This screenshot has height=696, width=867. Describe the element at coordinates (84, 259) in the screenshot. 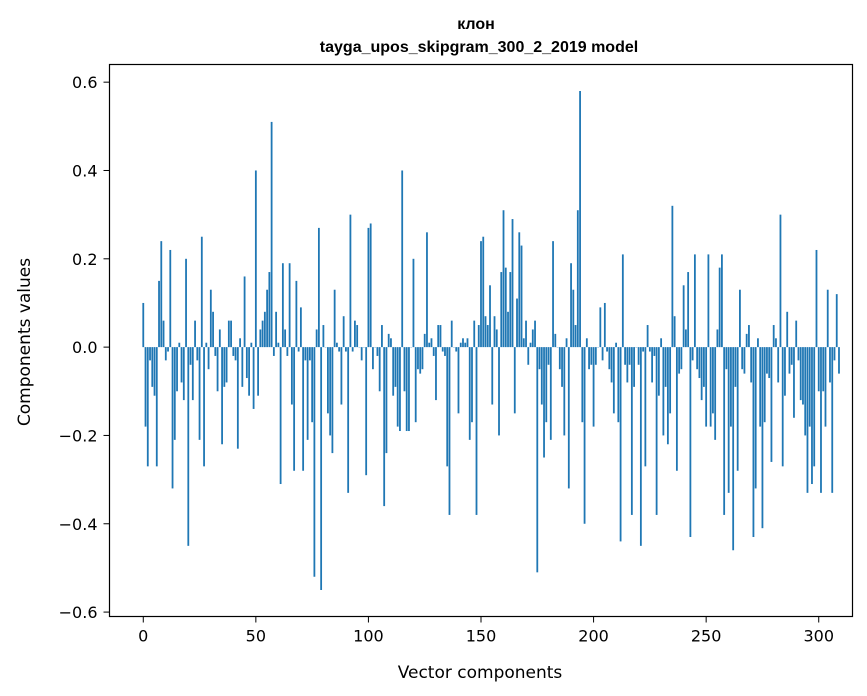

I see `y-tick-label: 0.2` at that location.